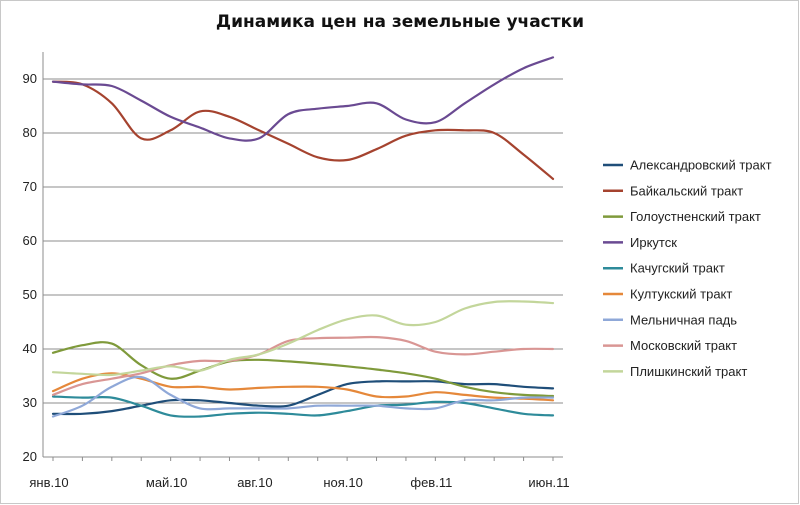 This screenshot has height=505, width=800. I want to click on legend-label-6: Мельничная падь, so click(683, 319).